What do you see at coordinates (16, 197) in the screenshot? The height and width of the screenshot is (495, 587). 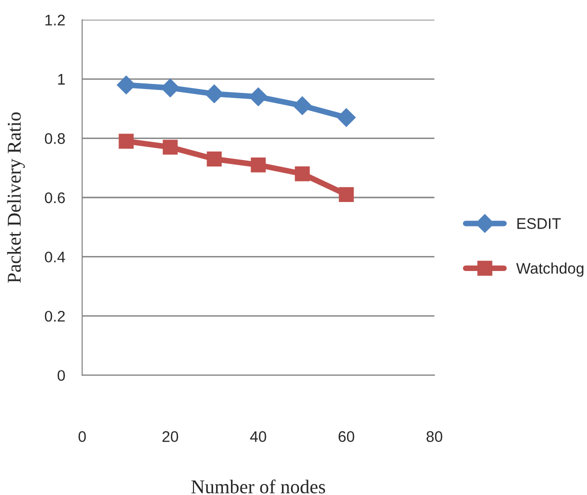 I see `y-axis-title: Packet Delivery Ratio` at bounding box center [16, 197].